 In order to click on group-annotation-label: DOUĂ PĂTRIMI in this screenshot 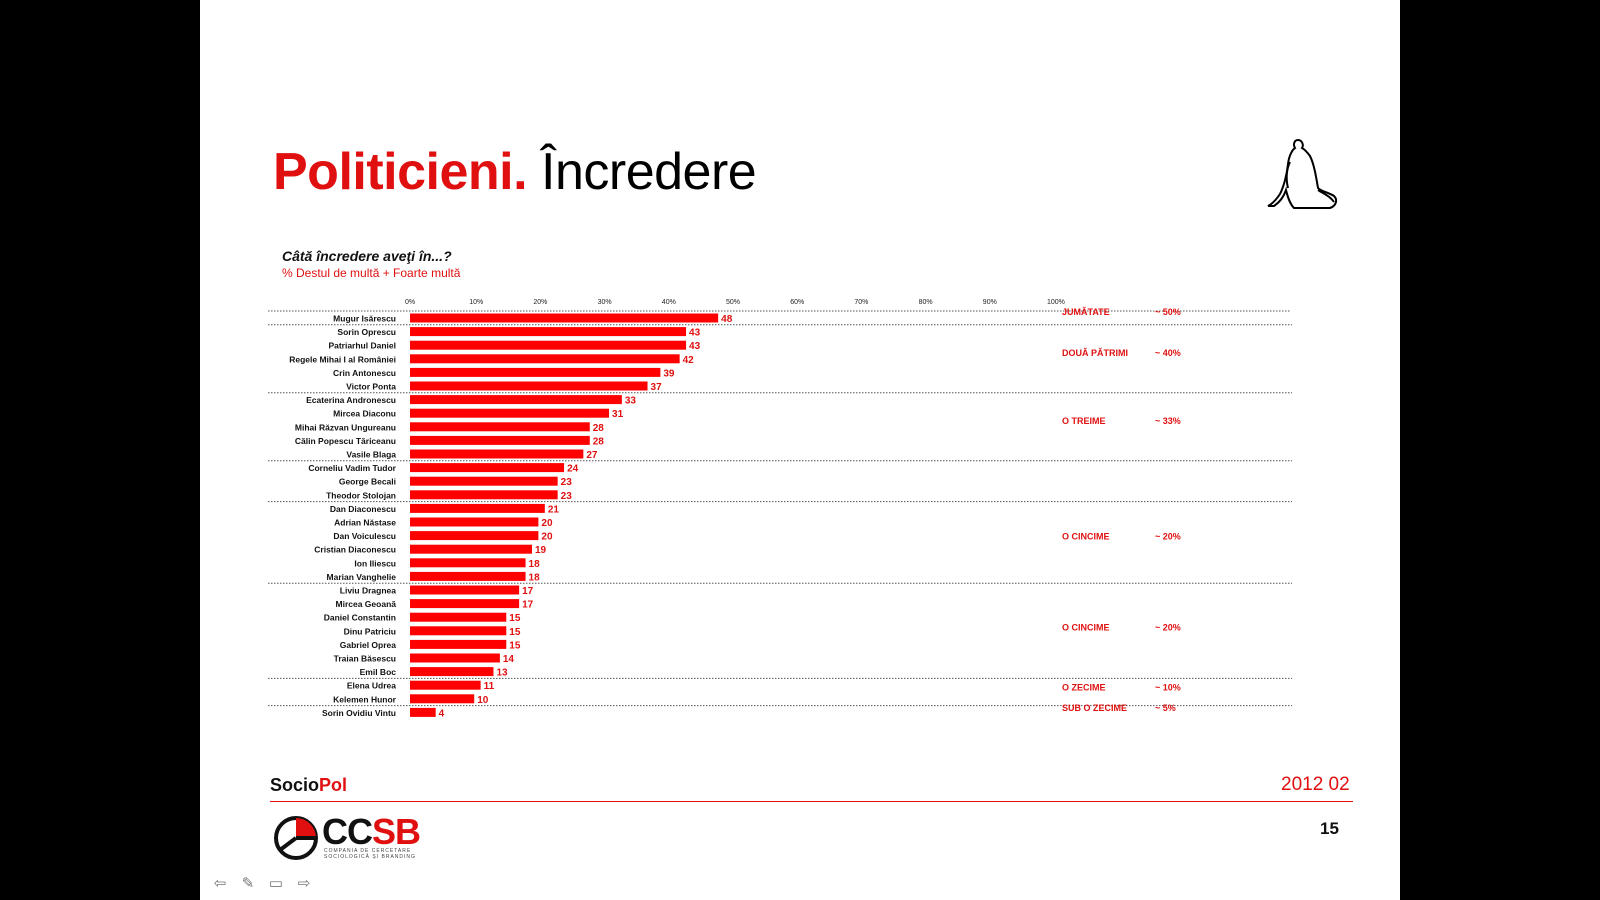, I will do `click(1095, 353)`.